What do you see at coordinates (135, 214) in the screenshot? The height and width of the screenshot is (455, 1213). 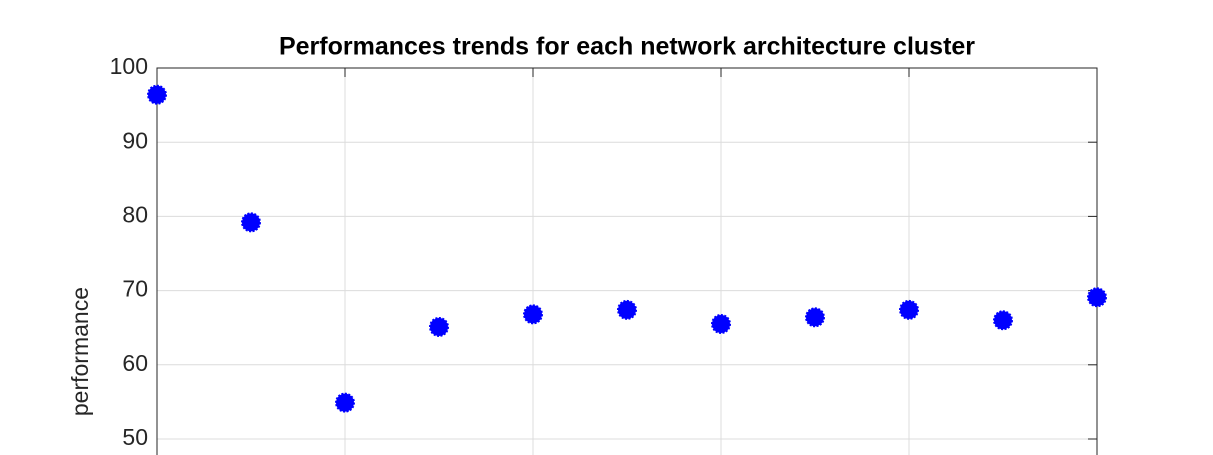 I see `y-tick-label: 80` at bounding box center [135, 214].